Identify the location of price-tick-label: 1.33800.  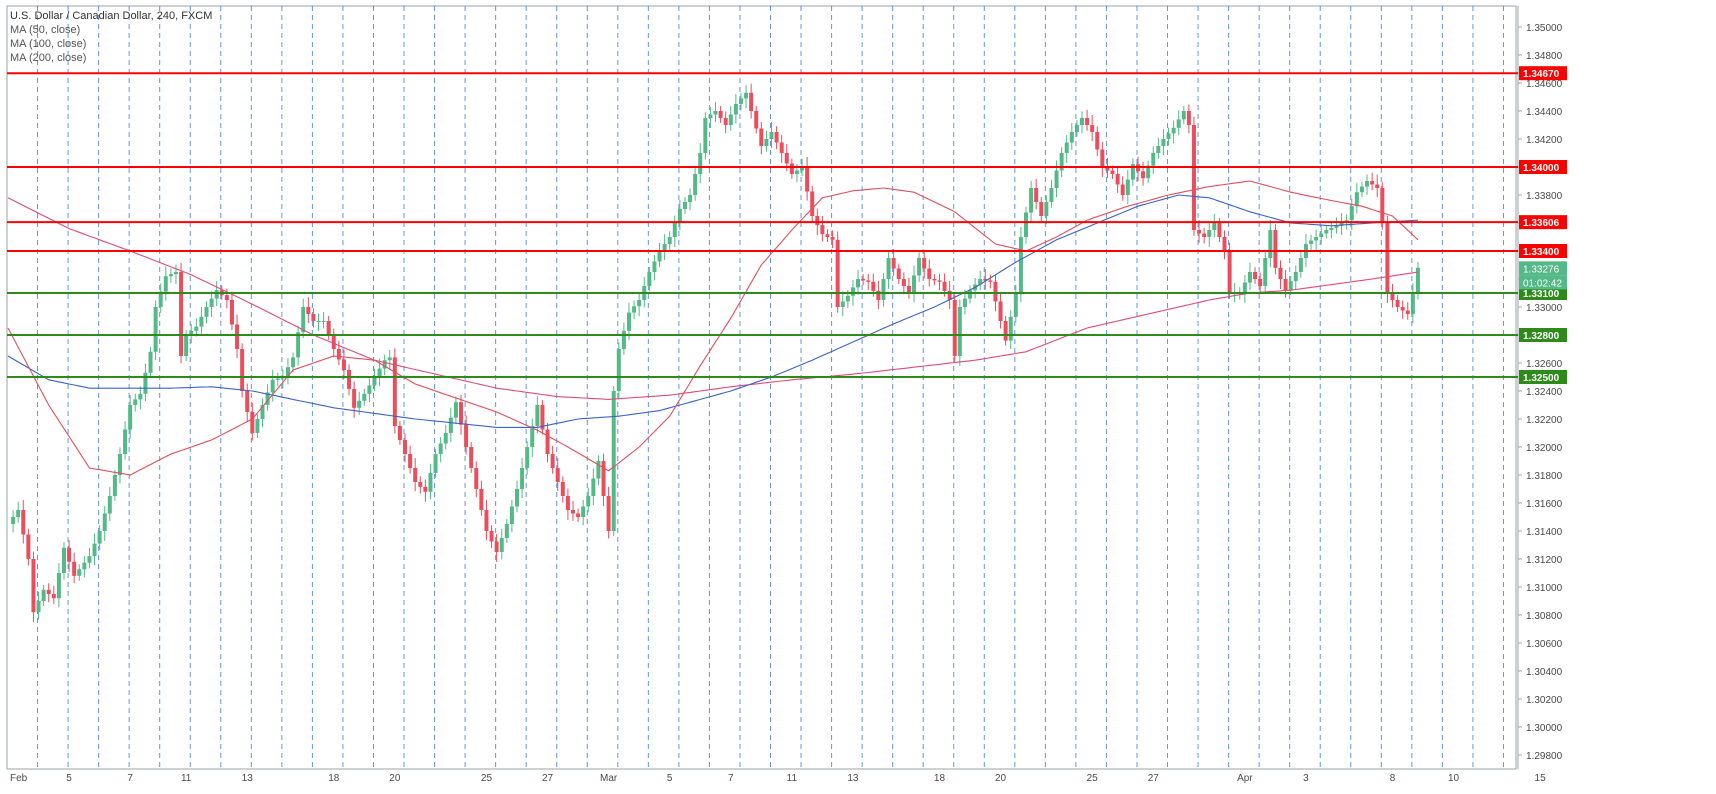
(1544, 196).